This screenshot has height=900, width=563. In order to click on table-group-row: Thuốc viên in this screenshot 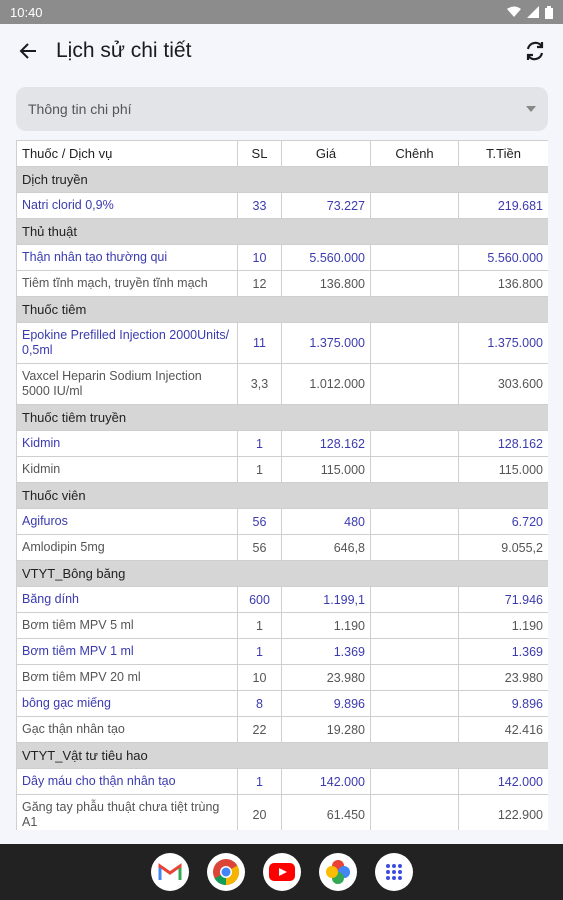, I will do `click(282, 495)`.